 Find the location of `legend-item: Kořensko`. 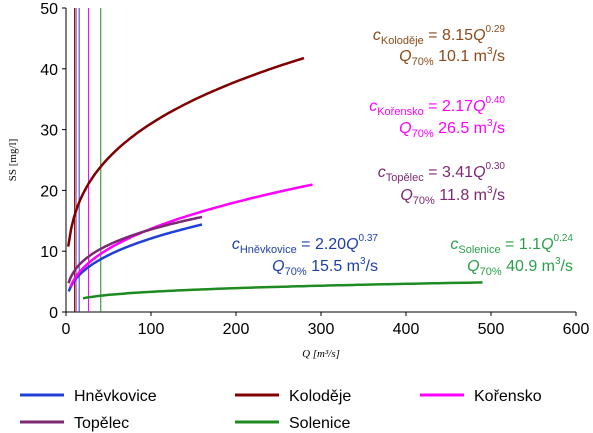

legend-item: Kořensko is located at coordinates (481, 396).